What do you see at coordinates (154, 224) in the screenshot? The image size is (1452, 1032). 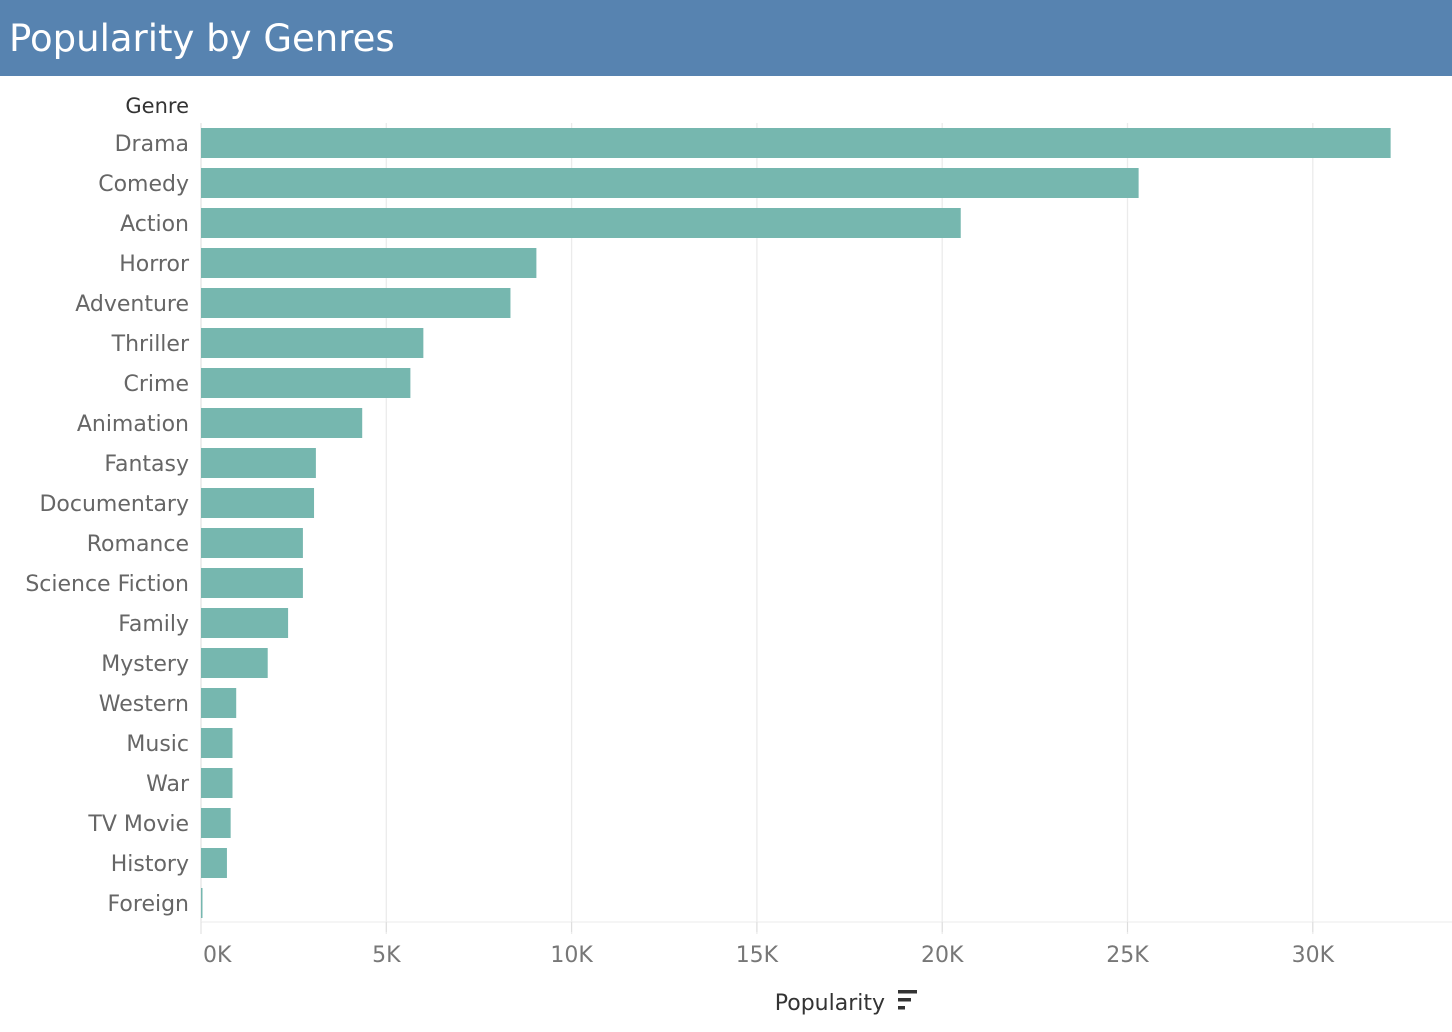 I see `category-label: Action` at bounding box center [154, 224].